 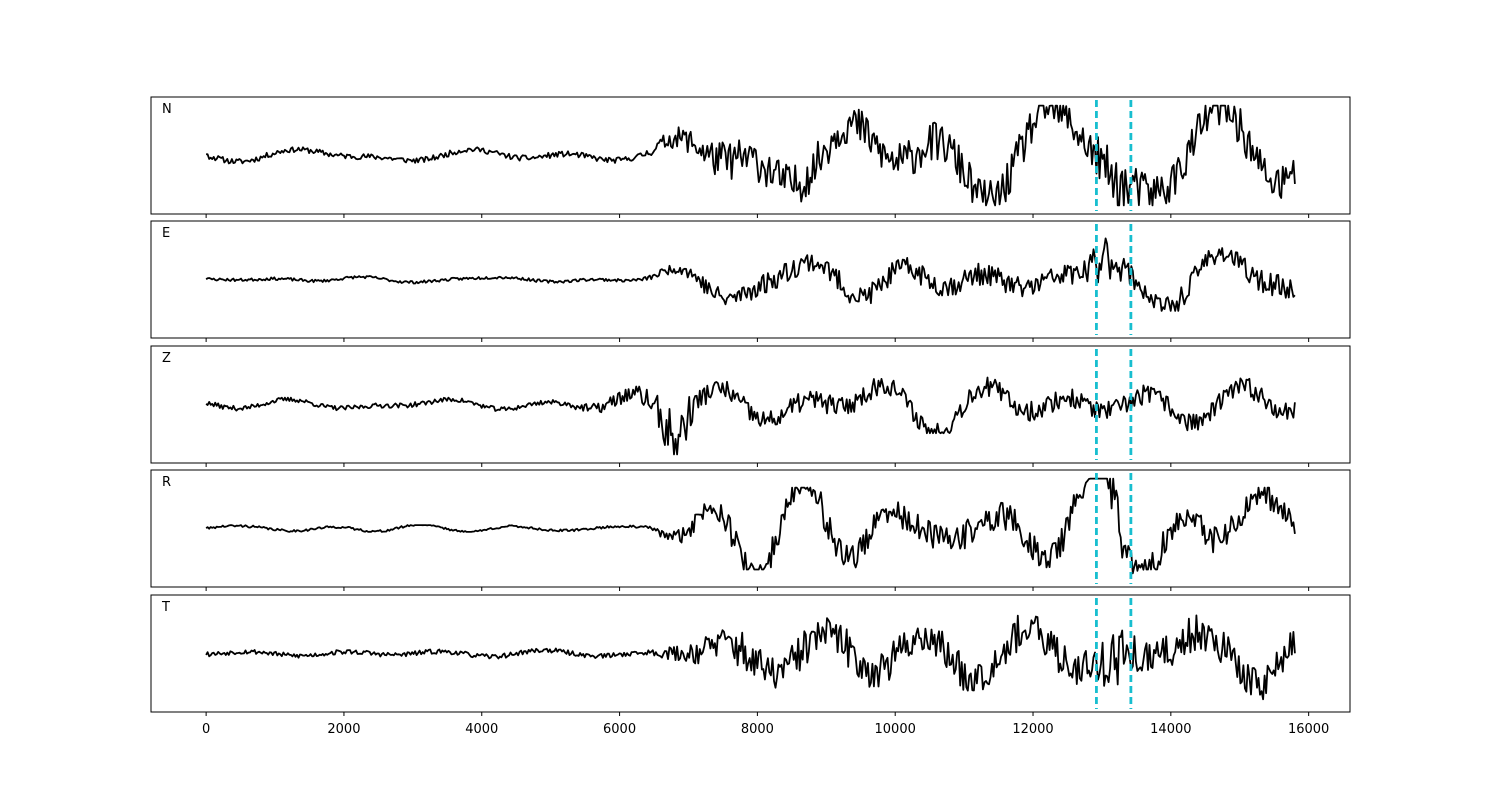 I want to click on x-tick-label: 12000, so click(x=1032, y=729).